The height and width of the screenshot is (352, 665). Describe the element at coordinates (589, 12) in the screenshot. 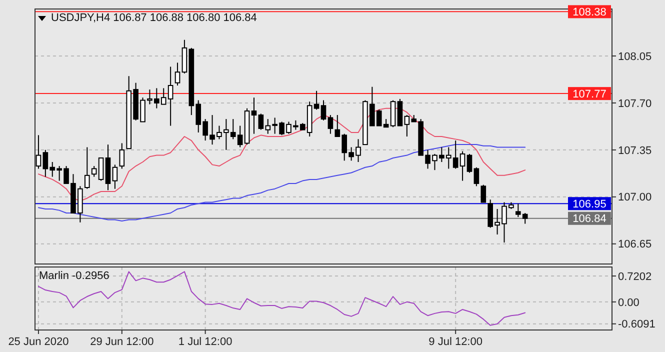

I see `ref-line-label: 108.38` at that location.